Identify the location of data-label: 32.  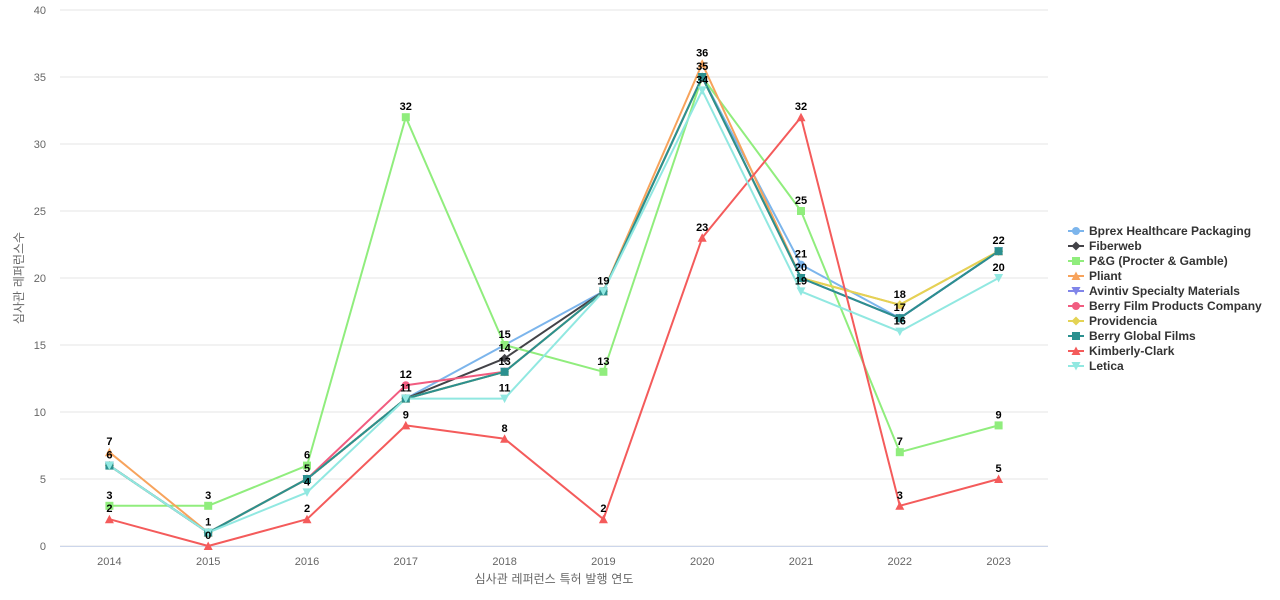
(801, 107).